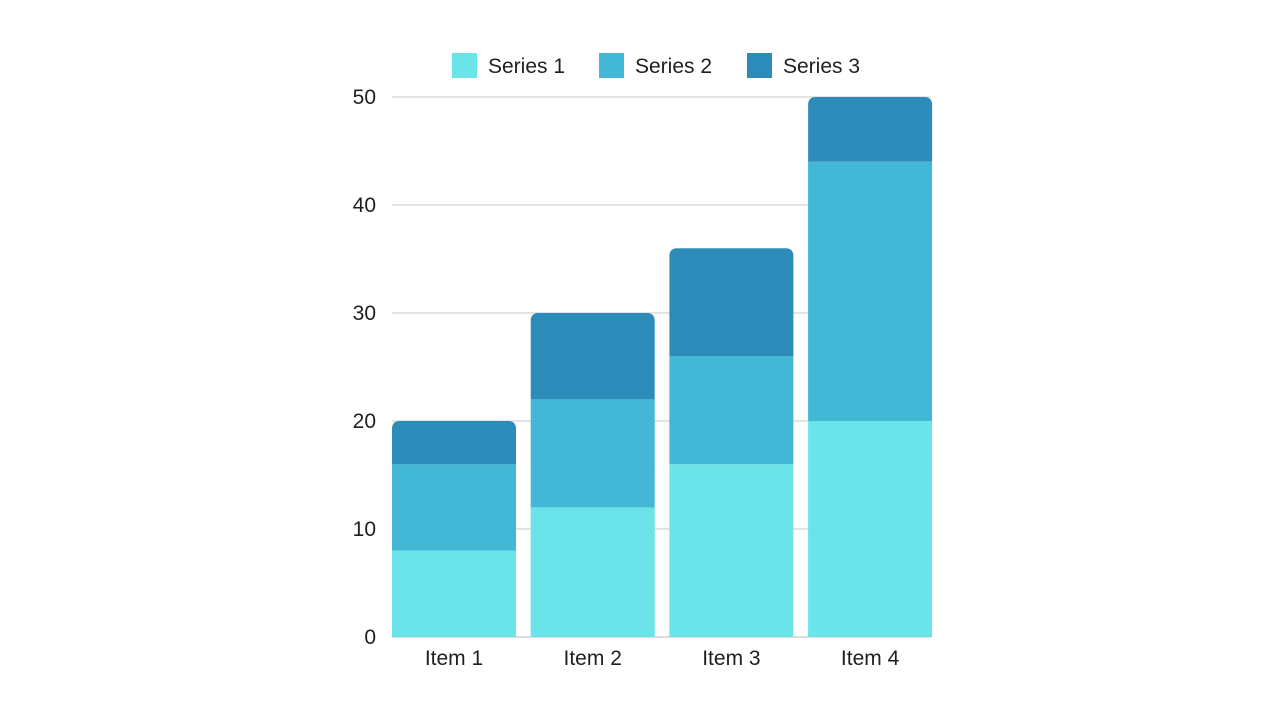 The height and width of the screenshot is (725, 1280). Describe the element at coordinates (364, 529) in the screenshot. I see `y-tick-label: 10` at that location.